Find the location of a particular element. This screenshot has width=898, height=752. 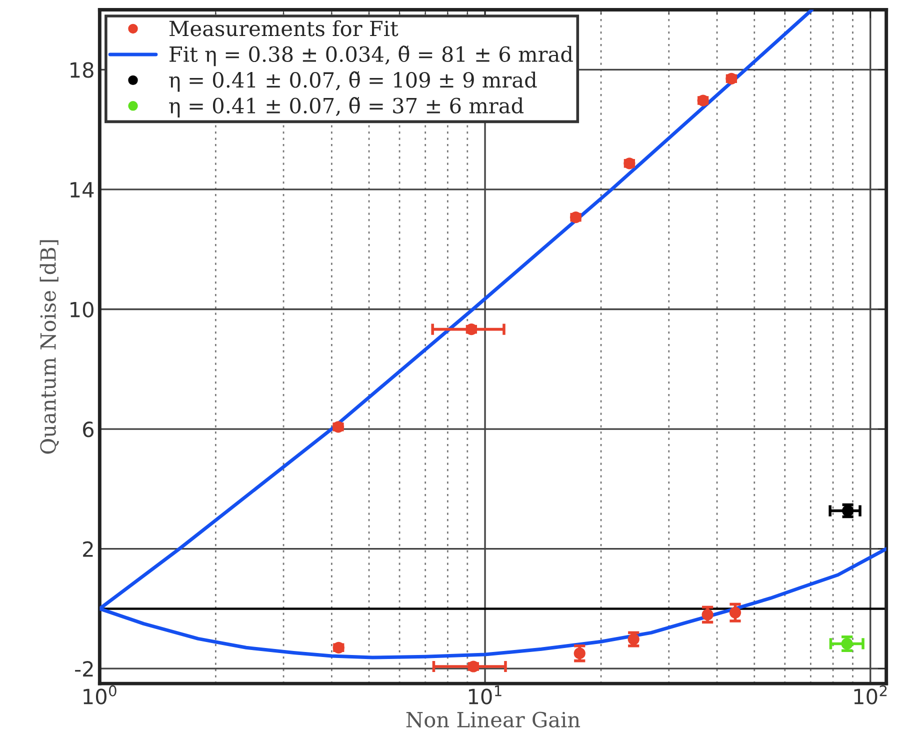

x-tick-label: 10$^{2}$ is located at coordinates (870, 694).